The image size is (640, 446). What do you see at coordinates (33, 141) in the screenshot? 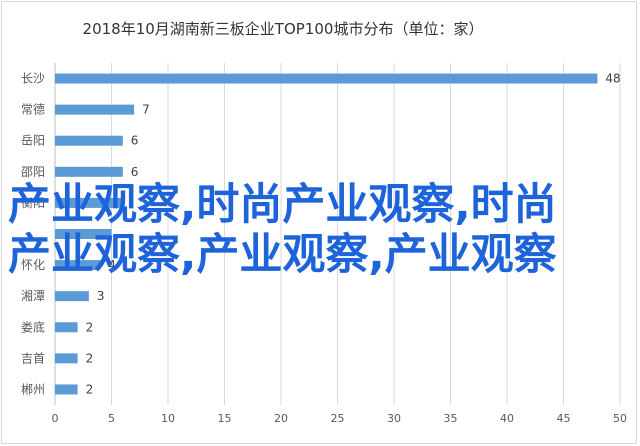
I see `category-label: 岳阳` at bounding box center [33, 141].